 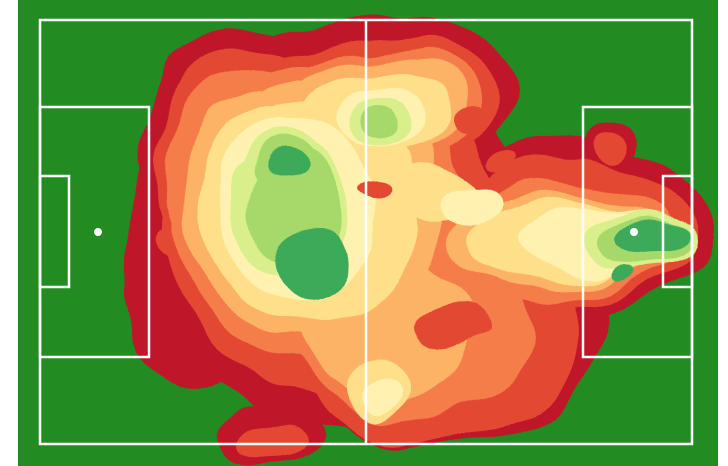 I want to click on left-six-yard-box, so click(x=54, y=231).